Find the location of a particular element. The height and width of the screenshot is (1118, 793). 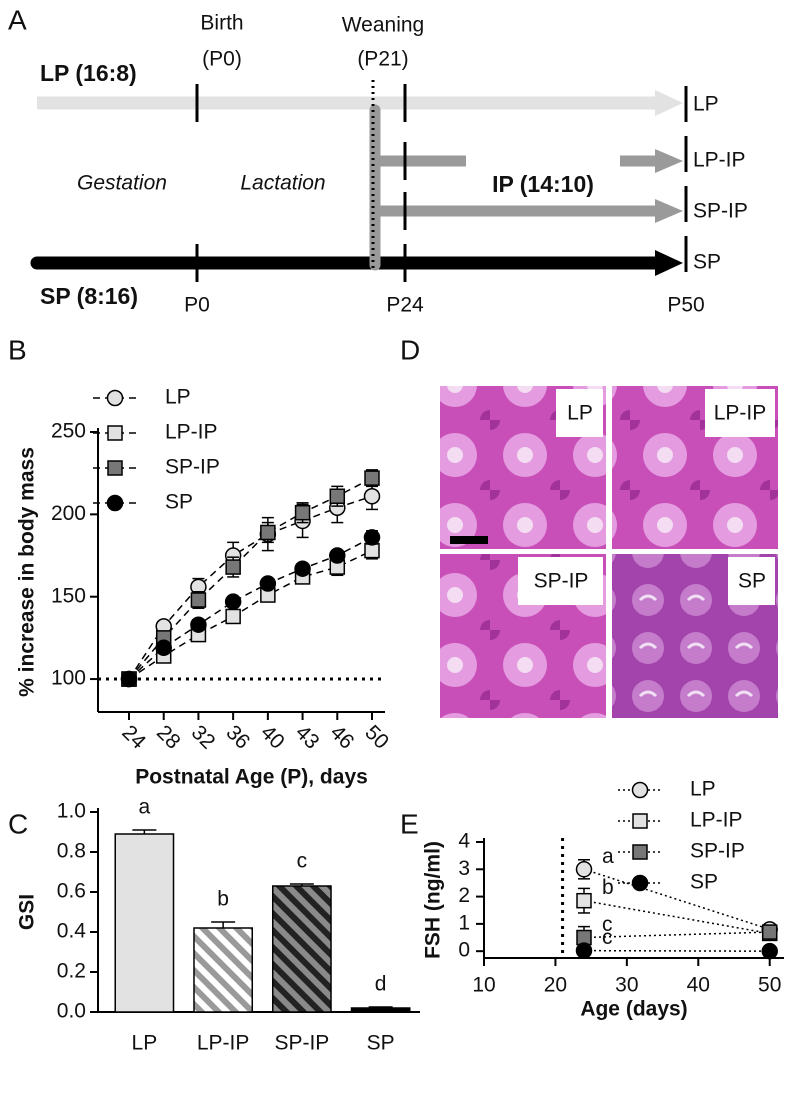

x-tick-label: 36 is located at coordinates (237, 737).